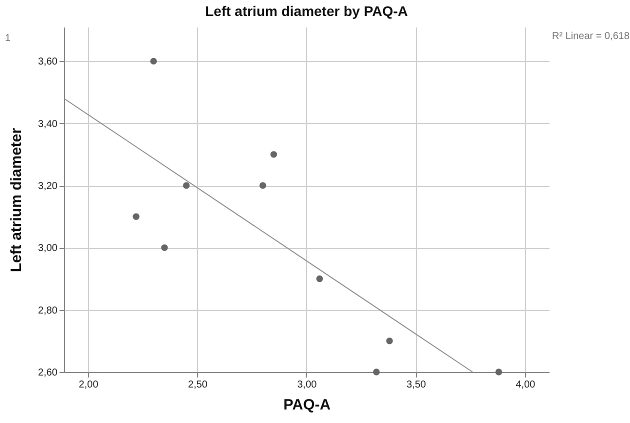  What do you see at coordinates (307, 385) in the screenshot?
I see `x-tick-label: 3,00` at bounding box center [307, 385].